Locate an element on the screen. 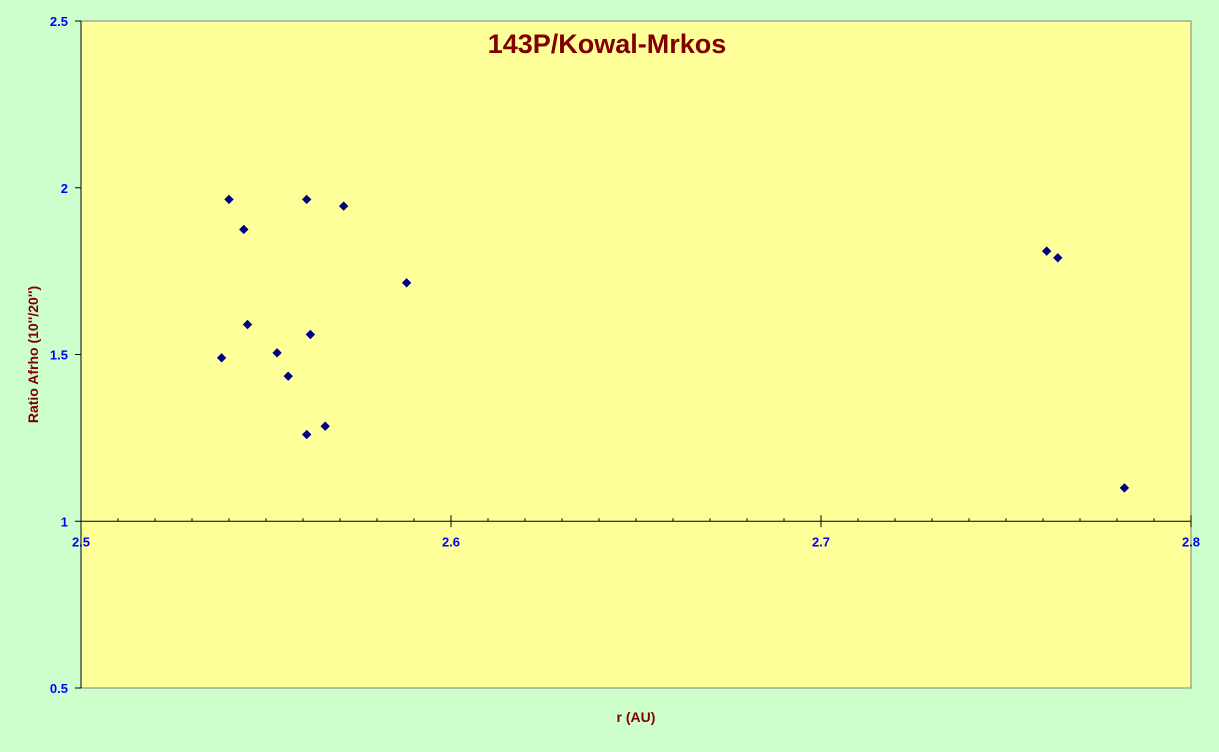  x-tick-label: 2.5 is located at coordinates (81, 541).